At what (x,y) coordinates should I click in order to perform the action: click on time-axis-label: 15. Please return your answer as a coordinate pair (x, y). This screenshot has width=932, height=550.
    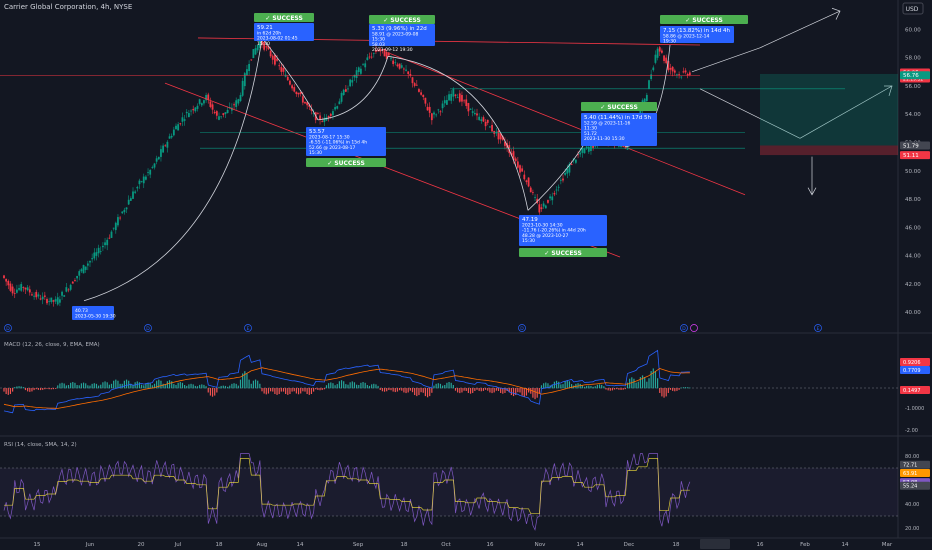
    Looking at the image, I should click on (37, 545).